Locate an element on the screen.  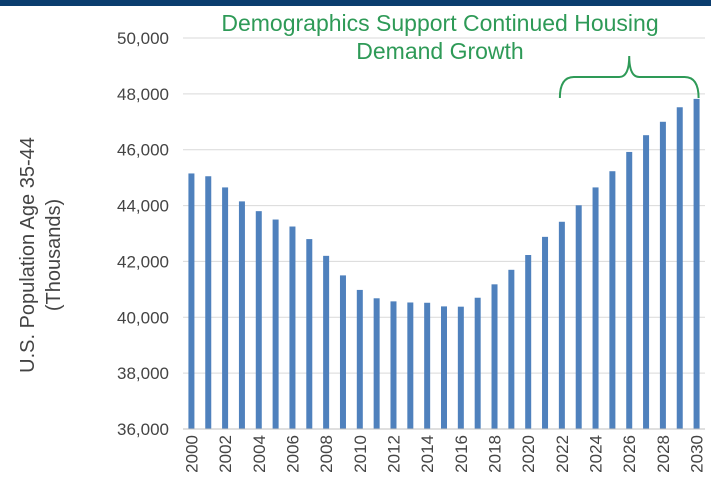
x-tick-label: 2012 is located at coordinates (393, 454).